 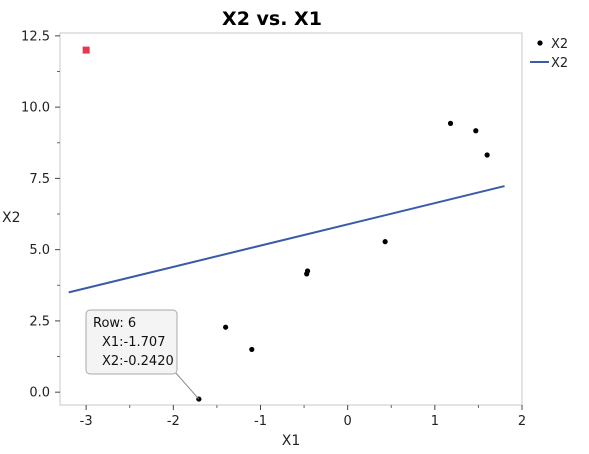 What do you see at coordinates (39, 393) in the screenshot?
I see `y-tick-label: 0.0` at bounding box center [39, 393].